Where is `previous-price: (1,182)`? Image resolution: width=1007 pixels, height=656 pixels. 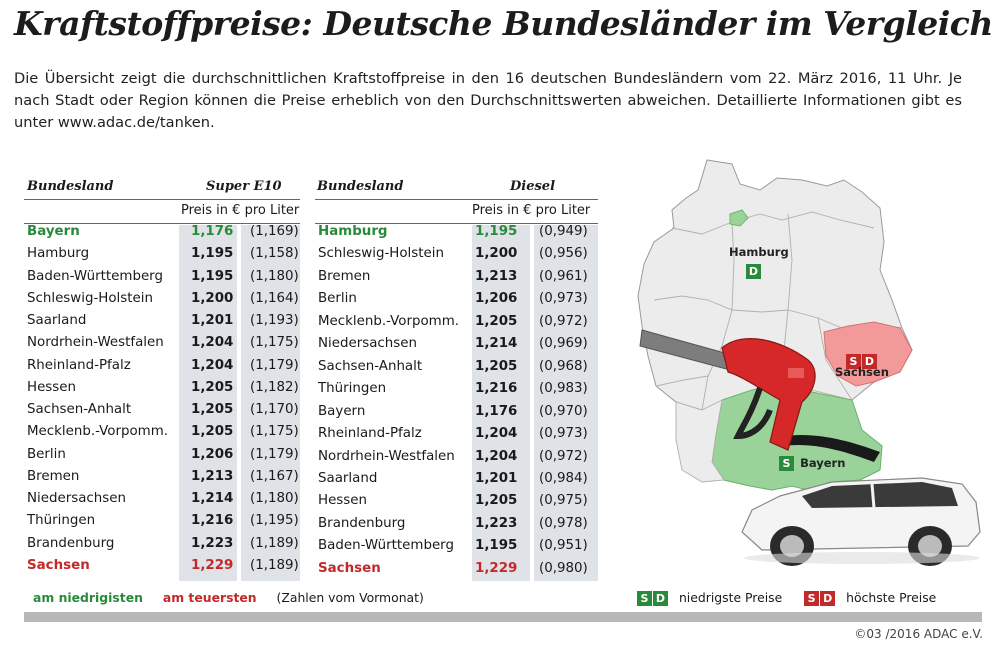
previous-price: (1,182) is located at coordinates (274, 387).